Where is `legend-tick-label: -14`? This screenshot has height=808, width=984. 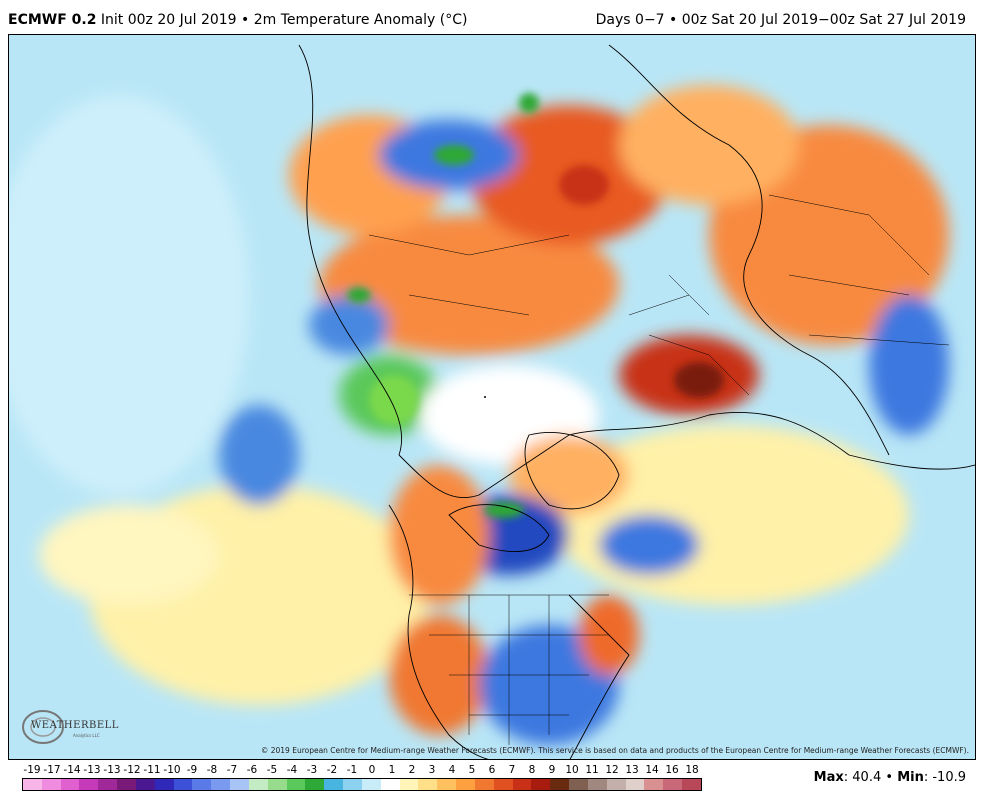
legend-tick-label: -14 is located at coordinates (72, 770).